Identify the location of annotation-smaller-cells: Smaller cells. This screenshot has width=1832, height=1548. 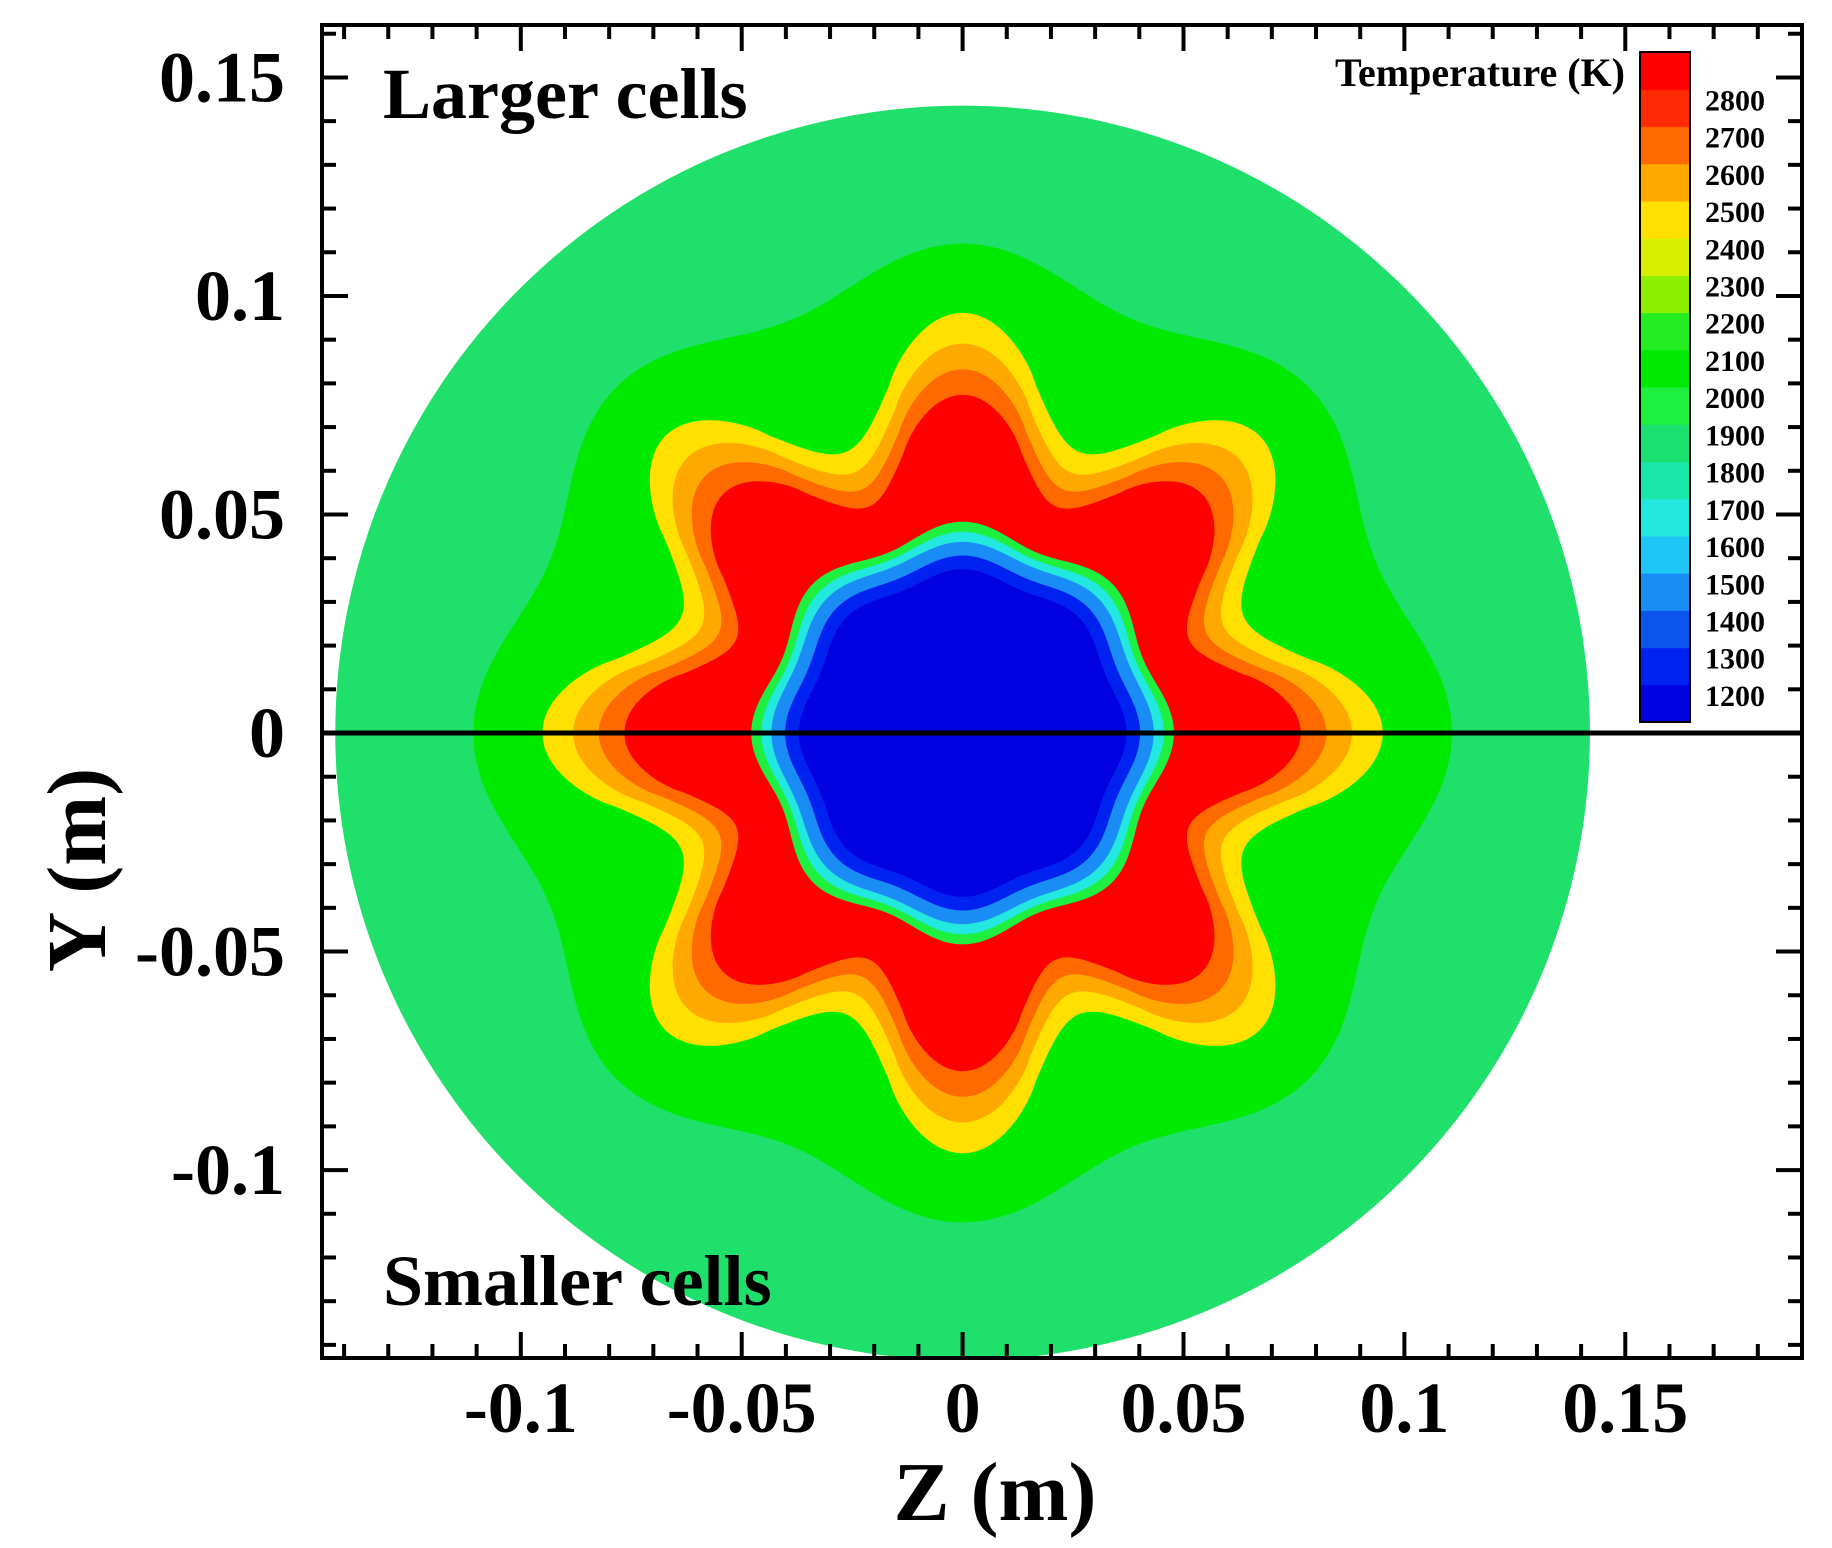
(577, 1281).